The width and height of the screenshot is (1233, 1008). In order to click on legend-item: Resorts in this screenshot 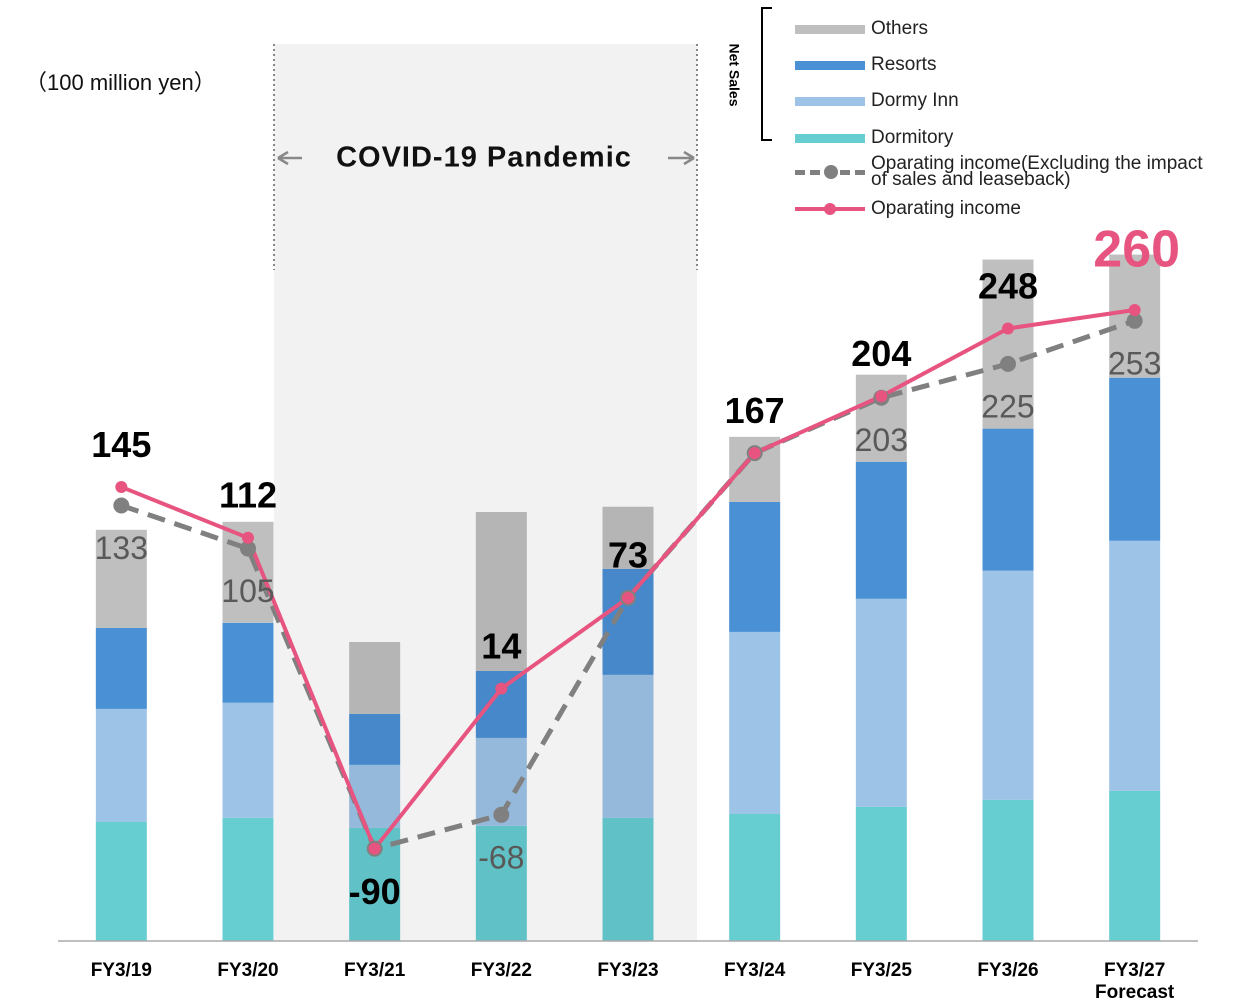, I will do `click(865, 65)`.